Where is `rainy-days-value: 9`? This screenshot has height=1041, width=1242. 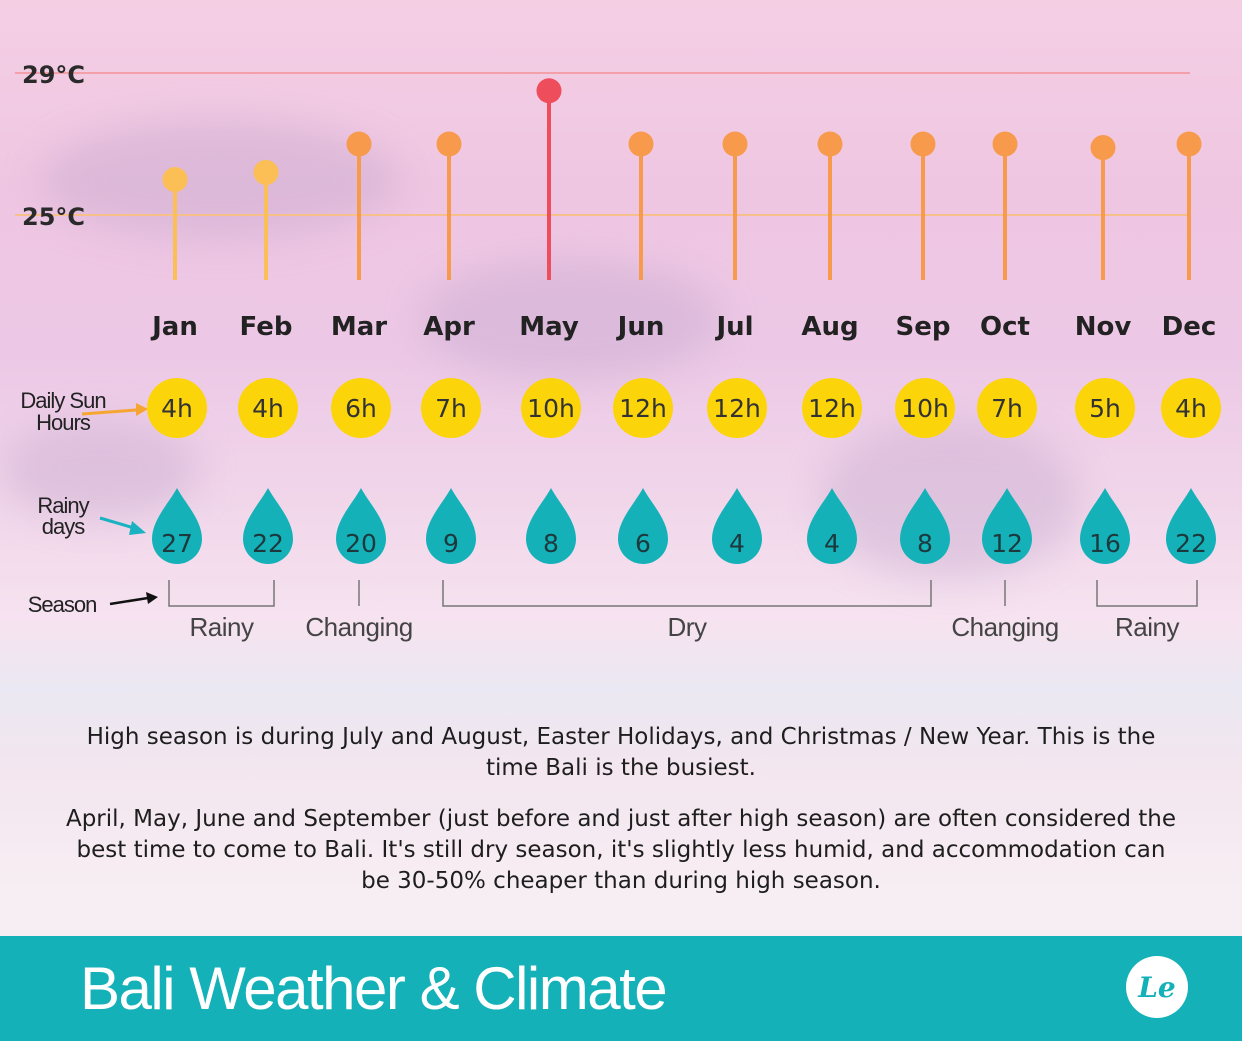
rainy-days-value: 9 is located at coordinates (451, 543).